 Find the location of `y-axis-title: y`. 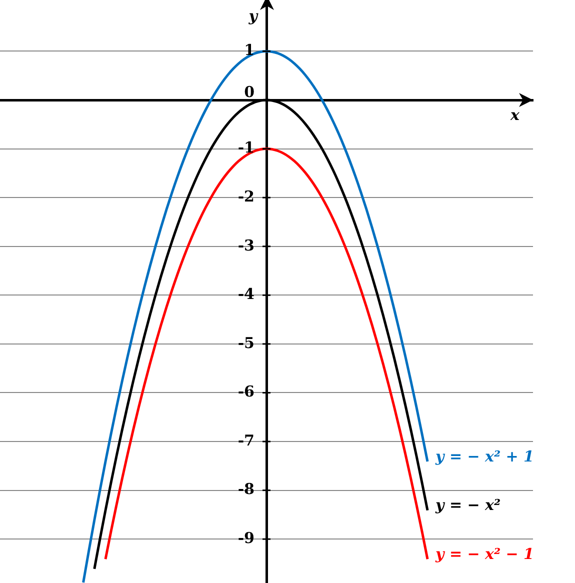

y-axis-title: y is located at coordinates (253, 15).